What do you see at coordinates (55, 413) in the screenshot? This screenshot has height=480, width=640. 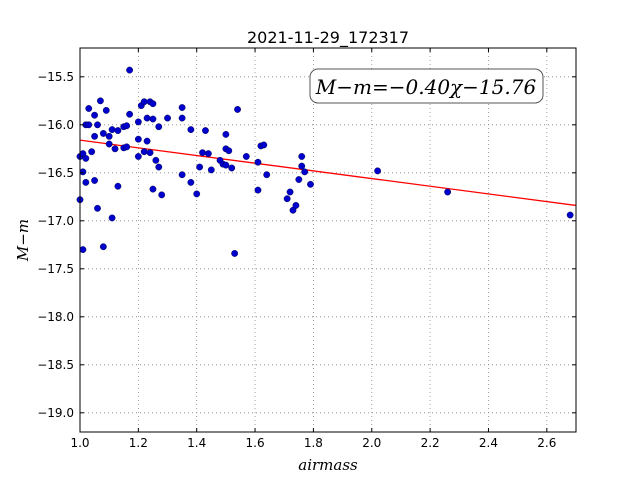 I see `y-tick-label: −19.0` at bounding box center [55, 413].